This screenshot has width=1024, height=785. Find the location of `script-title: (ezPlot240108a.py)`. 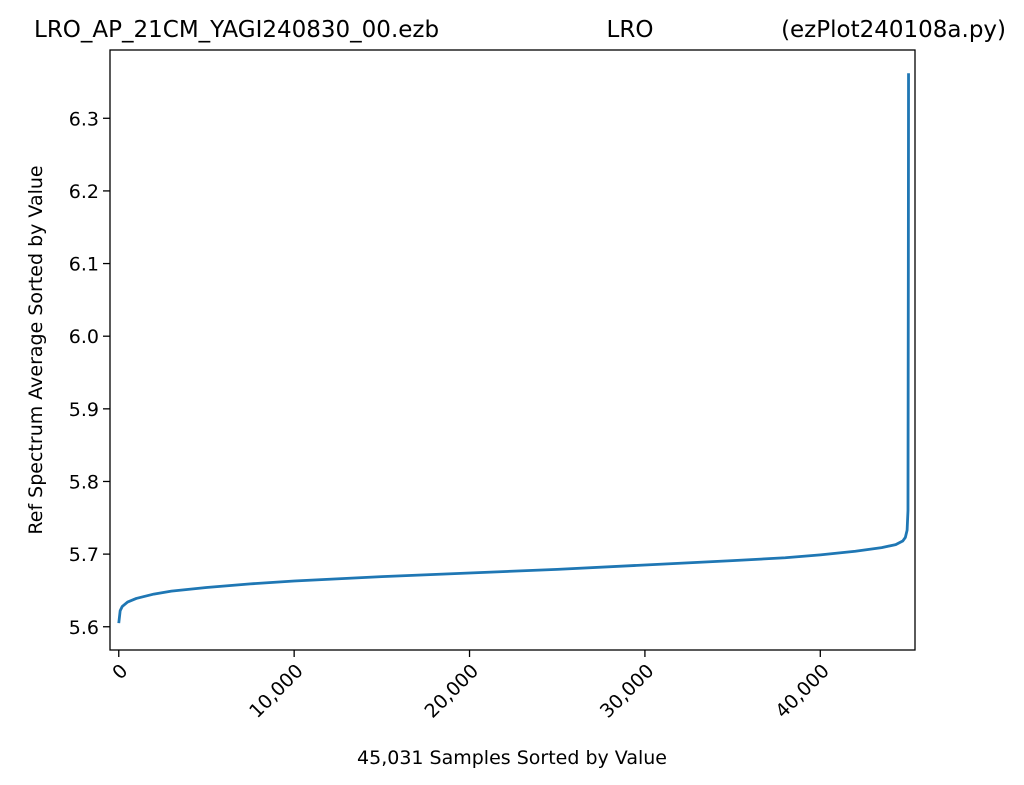

script-title: (ezPlot240108a.py) is located at coordinates (893, 30).